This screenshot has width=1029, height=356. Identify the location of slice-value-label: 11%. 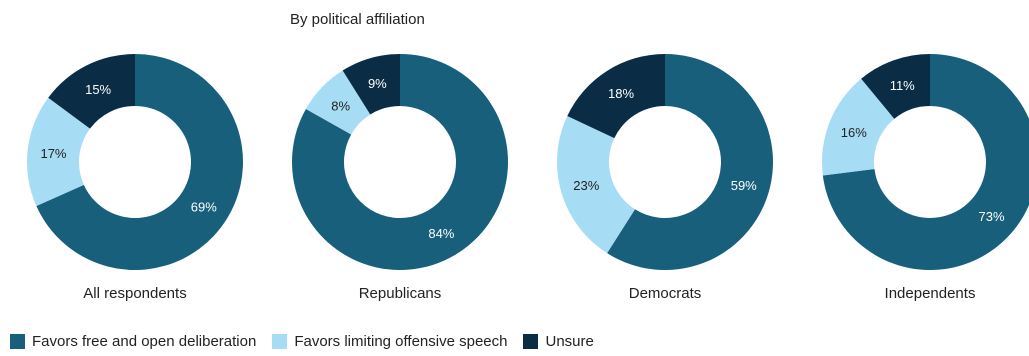
(902, 85).